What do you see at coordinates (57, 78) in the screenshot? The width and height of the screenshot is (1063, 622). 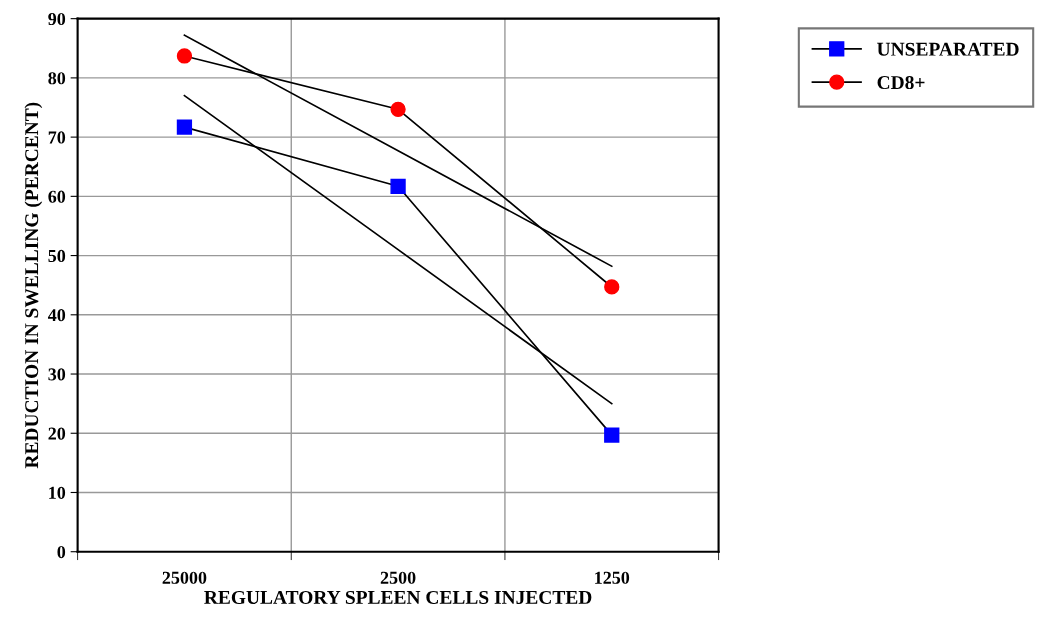 I see `y-tick-label: 80` at bounding box center [57, 78].